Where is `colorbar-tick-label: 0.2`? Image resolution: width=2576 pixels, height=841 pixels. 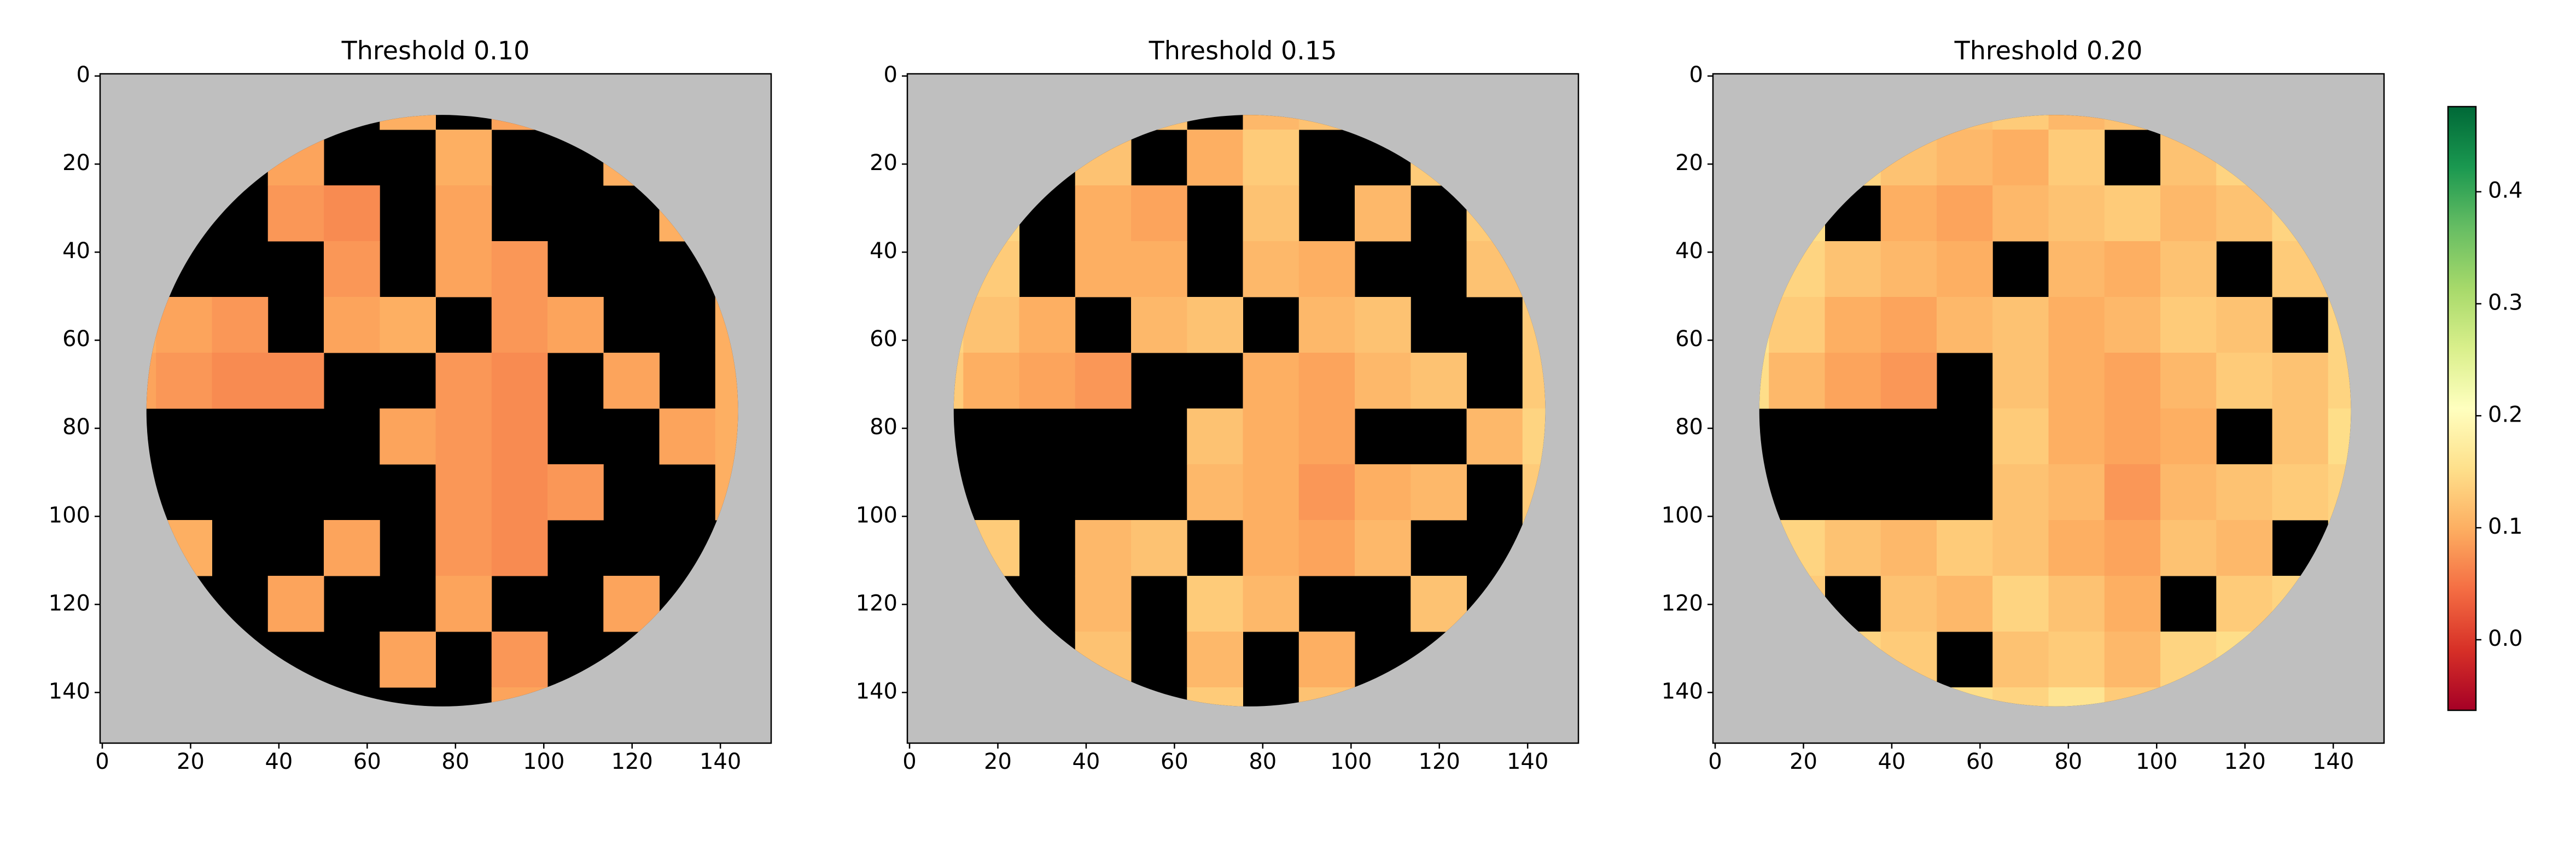
colorbar-tick-label: 0.2 is located at coordinates (2506, 414).